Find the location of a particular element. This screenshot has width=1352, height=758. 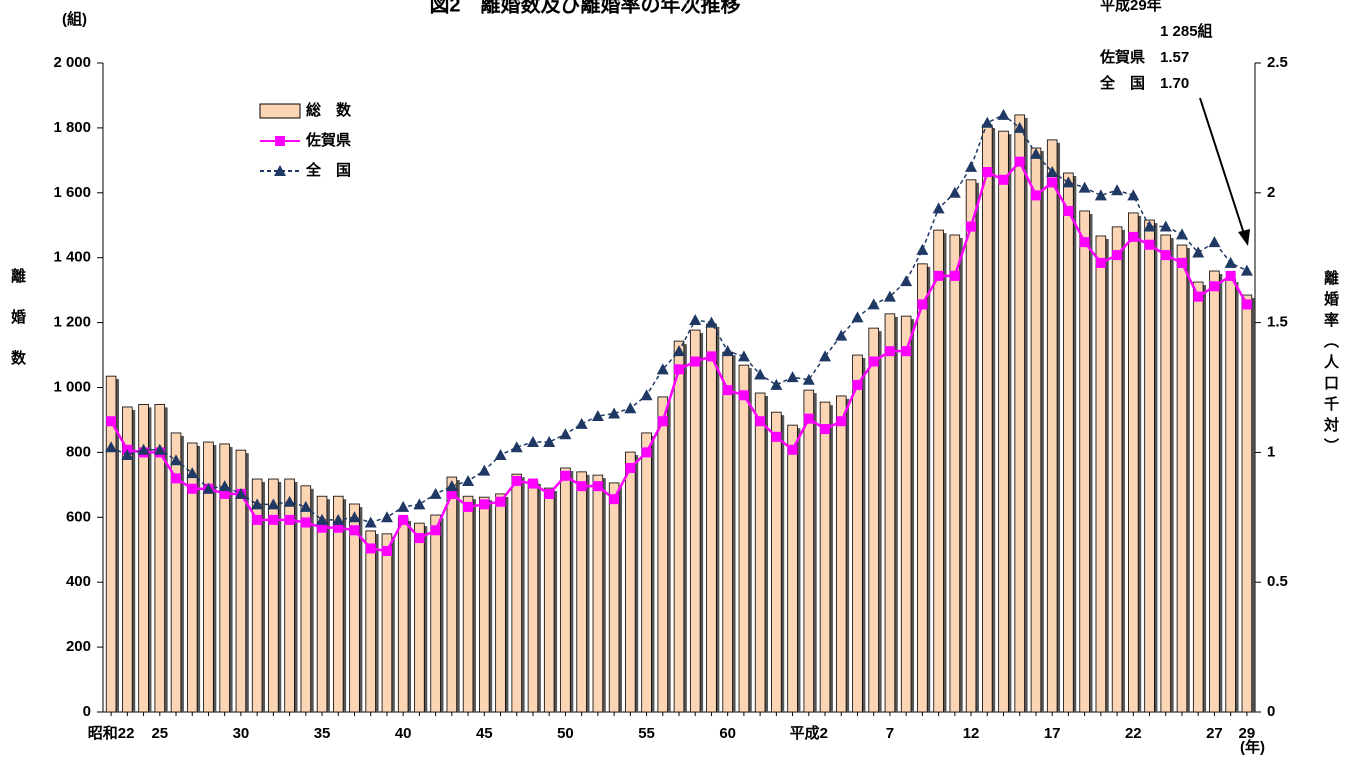

y-tick-label: 600 is located at coordinates (78, 516).